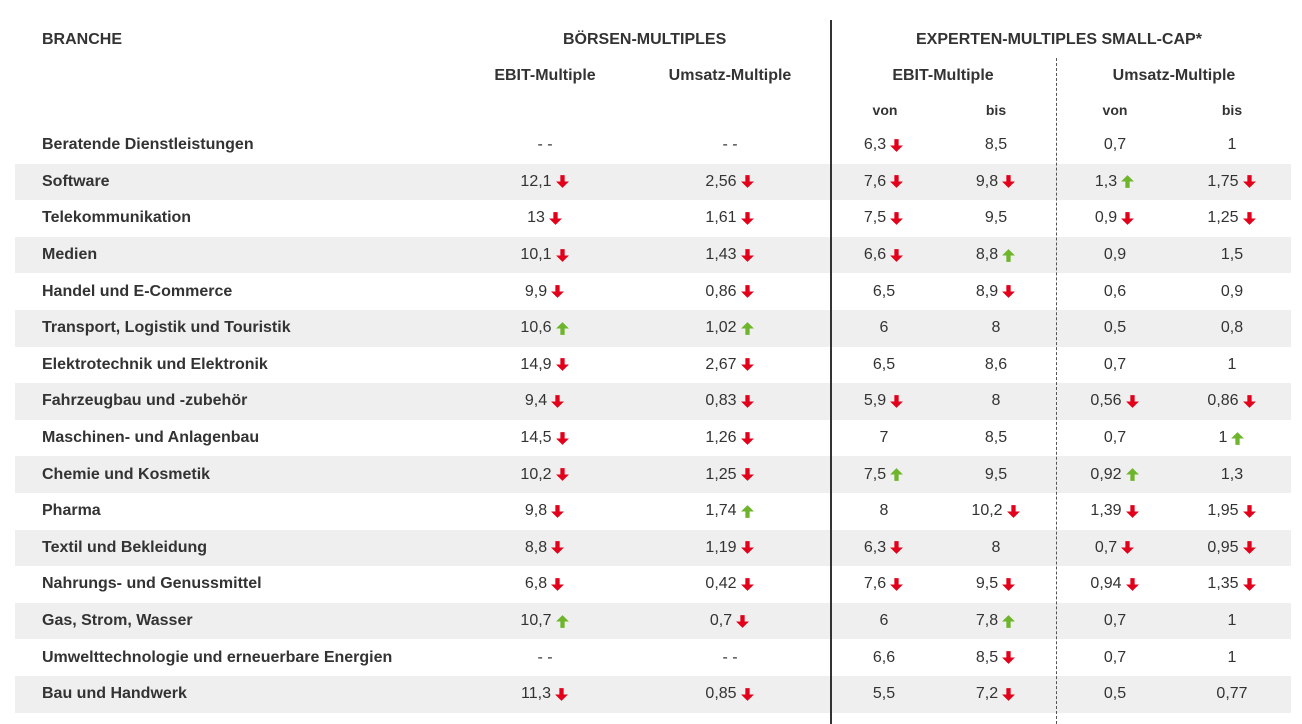 The width and height of the screenshot is (1302, 724). Describe the element at coordinates (536, 218) in the screenshot. I see `cell-value: 13` at that location.